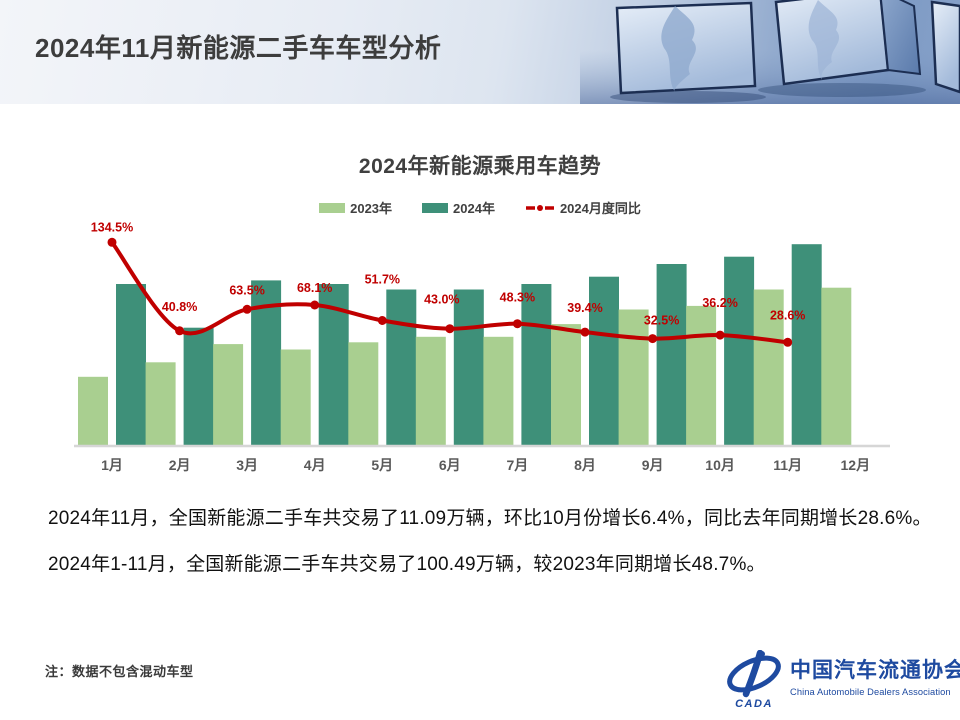 This screenshot has width=960, height=720. What do you see at coordinates (600, 208) in the screenshot?
I see `legend-label-yoy: 2024月度同比` at bounding box center [600, 208].